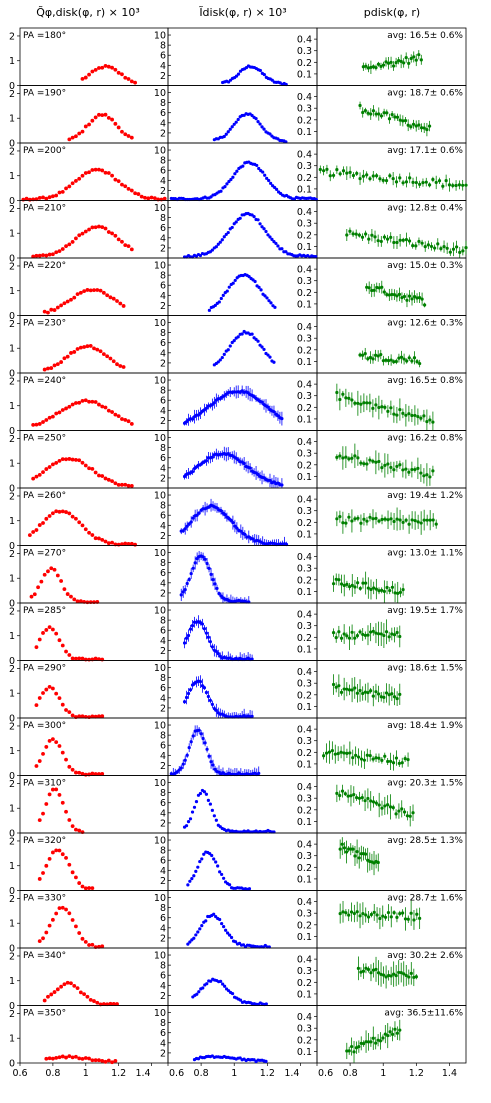  What do you see at coordinates (12, 949) in the screenshot?
I see `y-tick-label: 0` at bounding box center [12, 949].